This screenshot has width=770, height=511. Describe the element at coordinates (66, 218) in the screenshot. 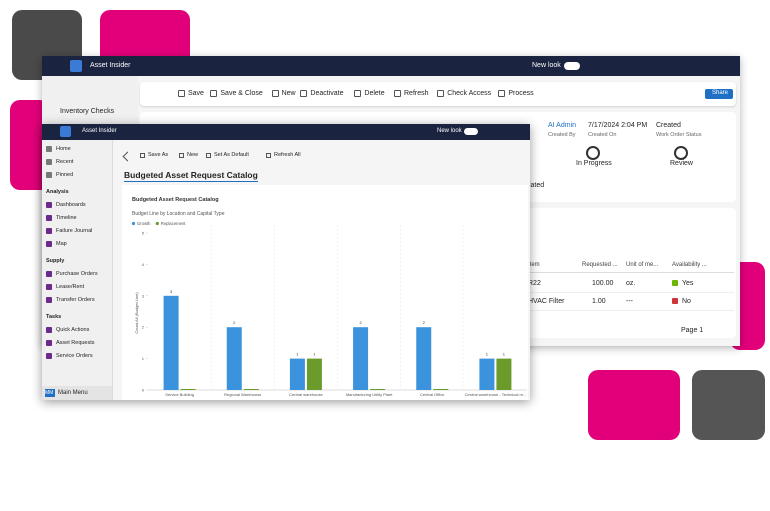

I see `nav-item: Timeline` at that location.